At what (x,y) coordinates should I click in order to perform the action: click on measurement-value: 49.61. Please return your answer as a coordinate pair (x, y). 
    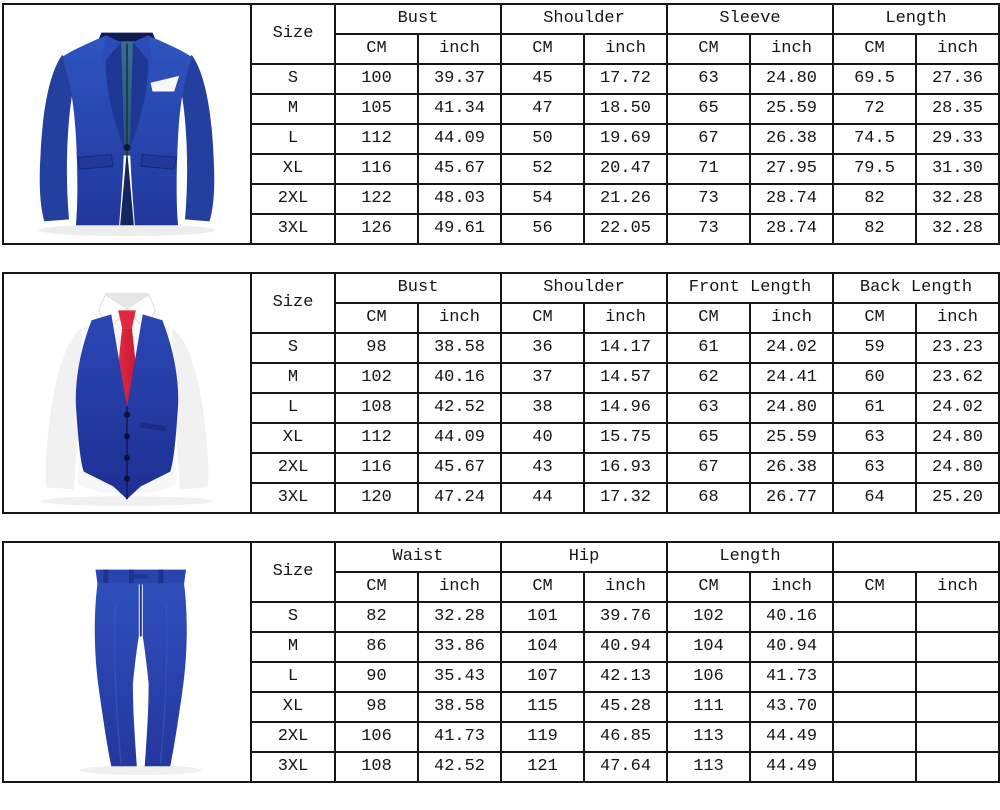
    Looking at the image, I should click on (459, 229).